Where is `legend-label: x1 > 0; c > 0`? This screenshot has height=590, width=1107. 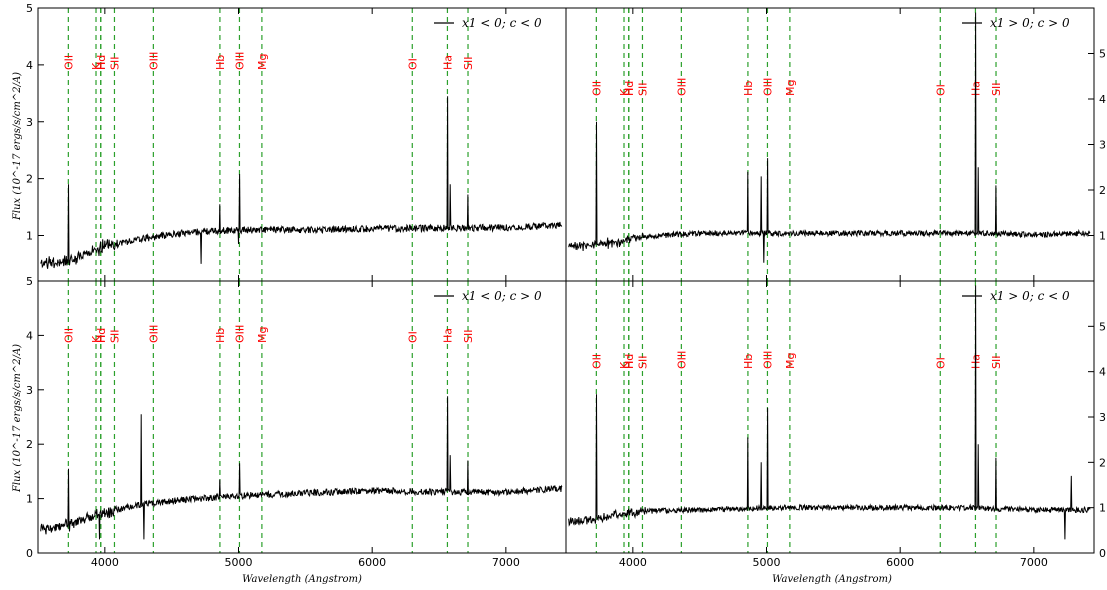
legend-label: x1 > 0; c > 0 is located at coordinates (1030, 23).